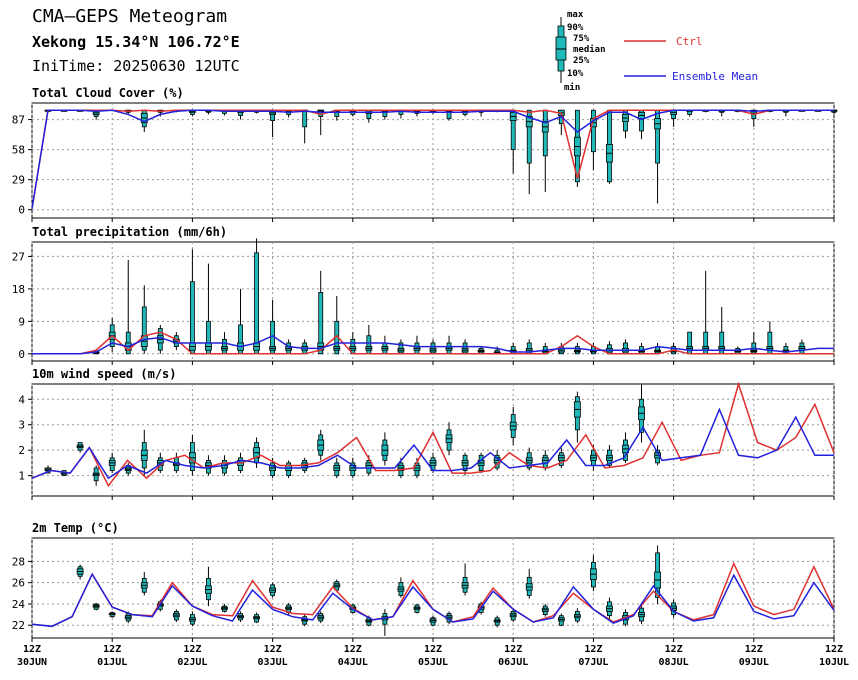  Describe the element at coordinates (589, 49) in the screenshot. I see `legend-box-label: median` at that location.